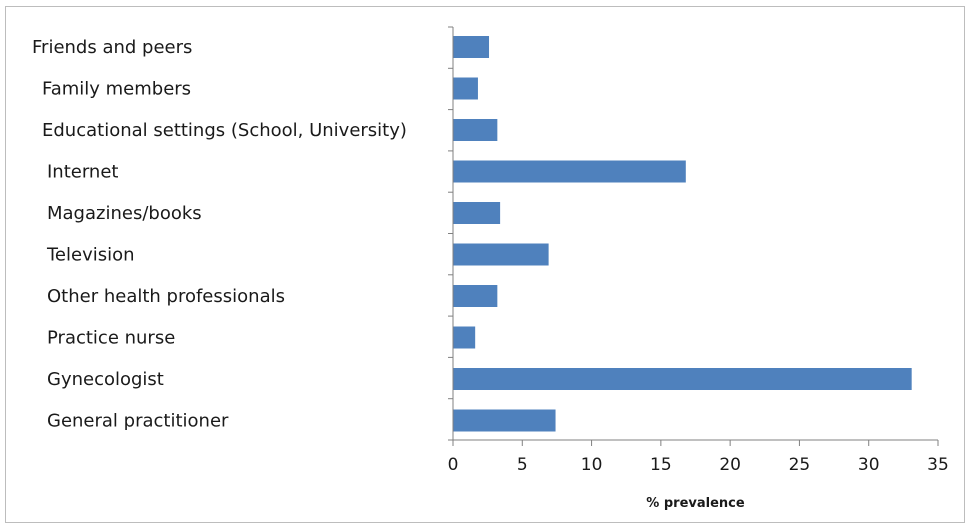 The image size is (970, 529). What do you see at coordinates (116, 89) in the screenshot?
I see `category-label: Family members` at bounding box center [116, 89].